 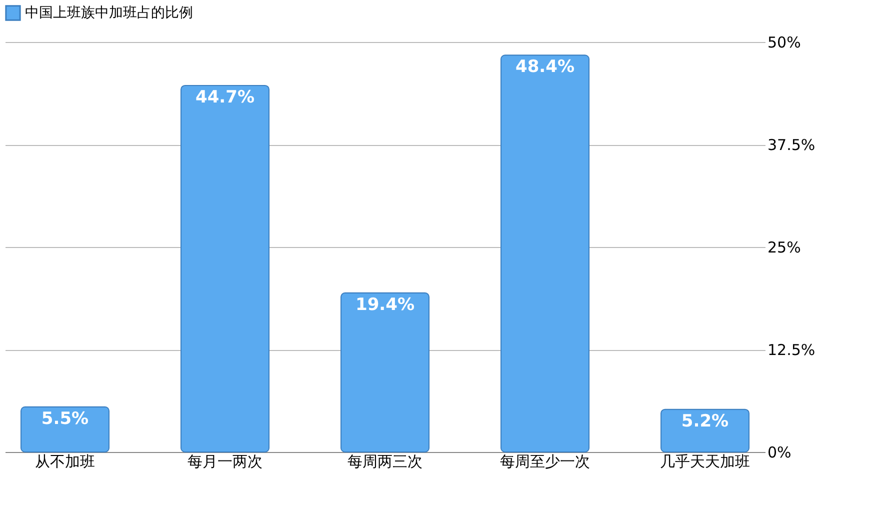 I want to click on y-tick-label: 12.5%, so click(x=792, y=350).